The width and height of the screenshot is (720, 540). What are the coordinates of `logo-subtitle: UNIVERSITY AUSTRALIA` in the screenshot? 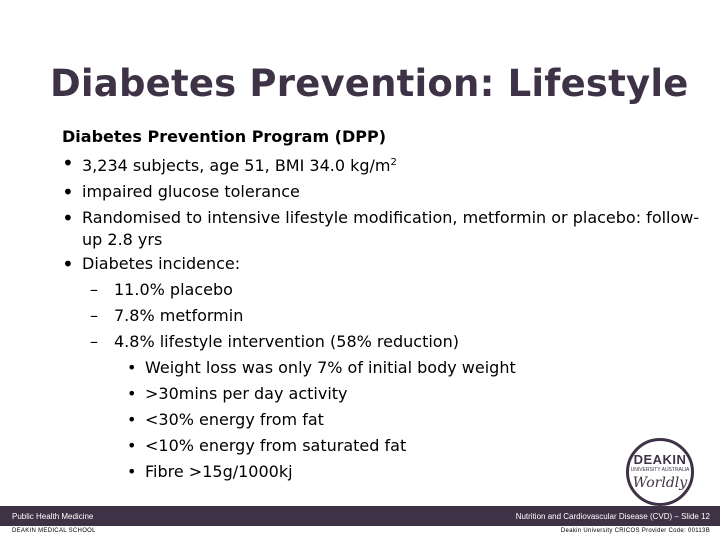 It's located at (660, 469).